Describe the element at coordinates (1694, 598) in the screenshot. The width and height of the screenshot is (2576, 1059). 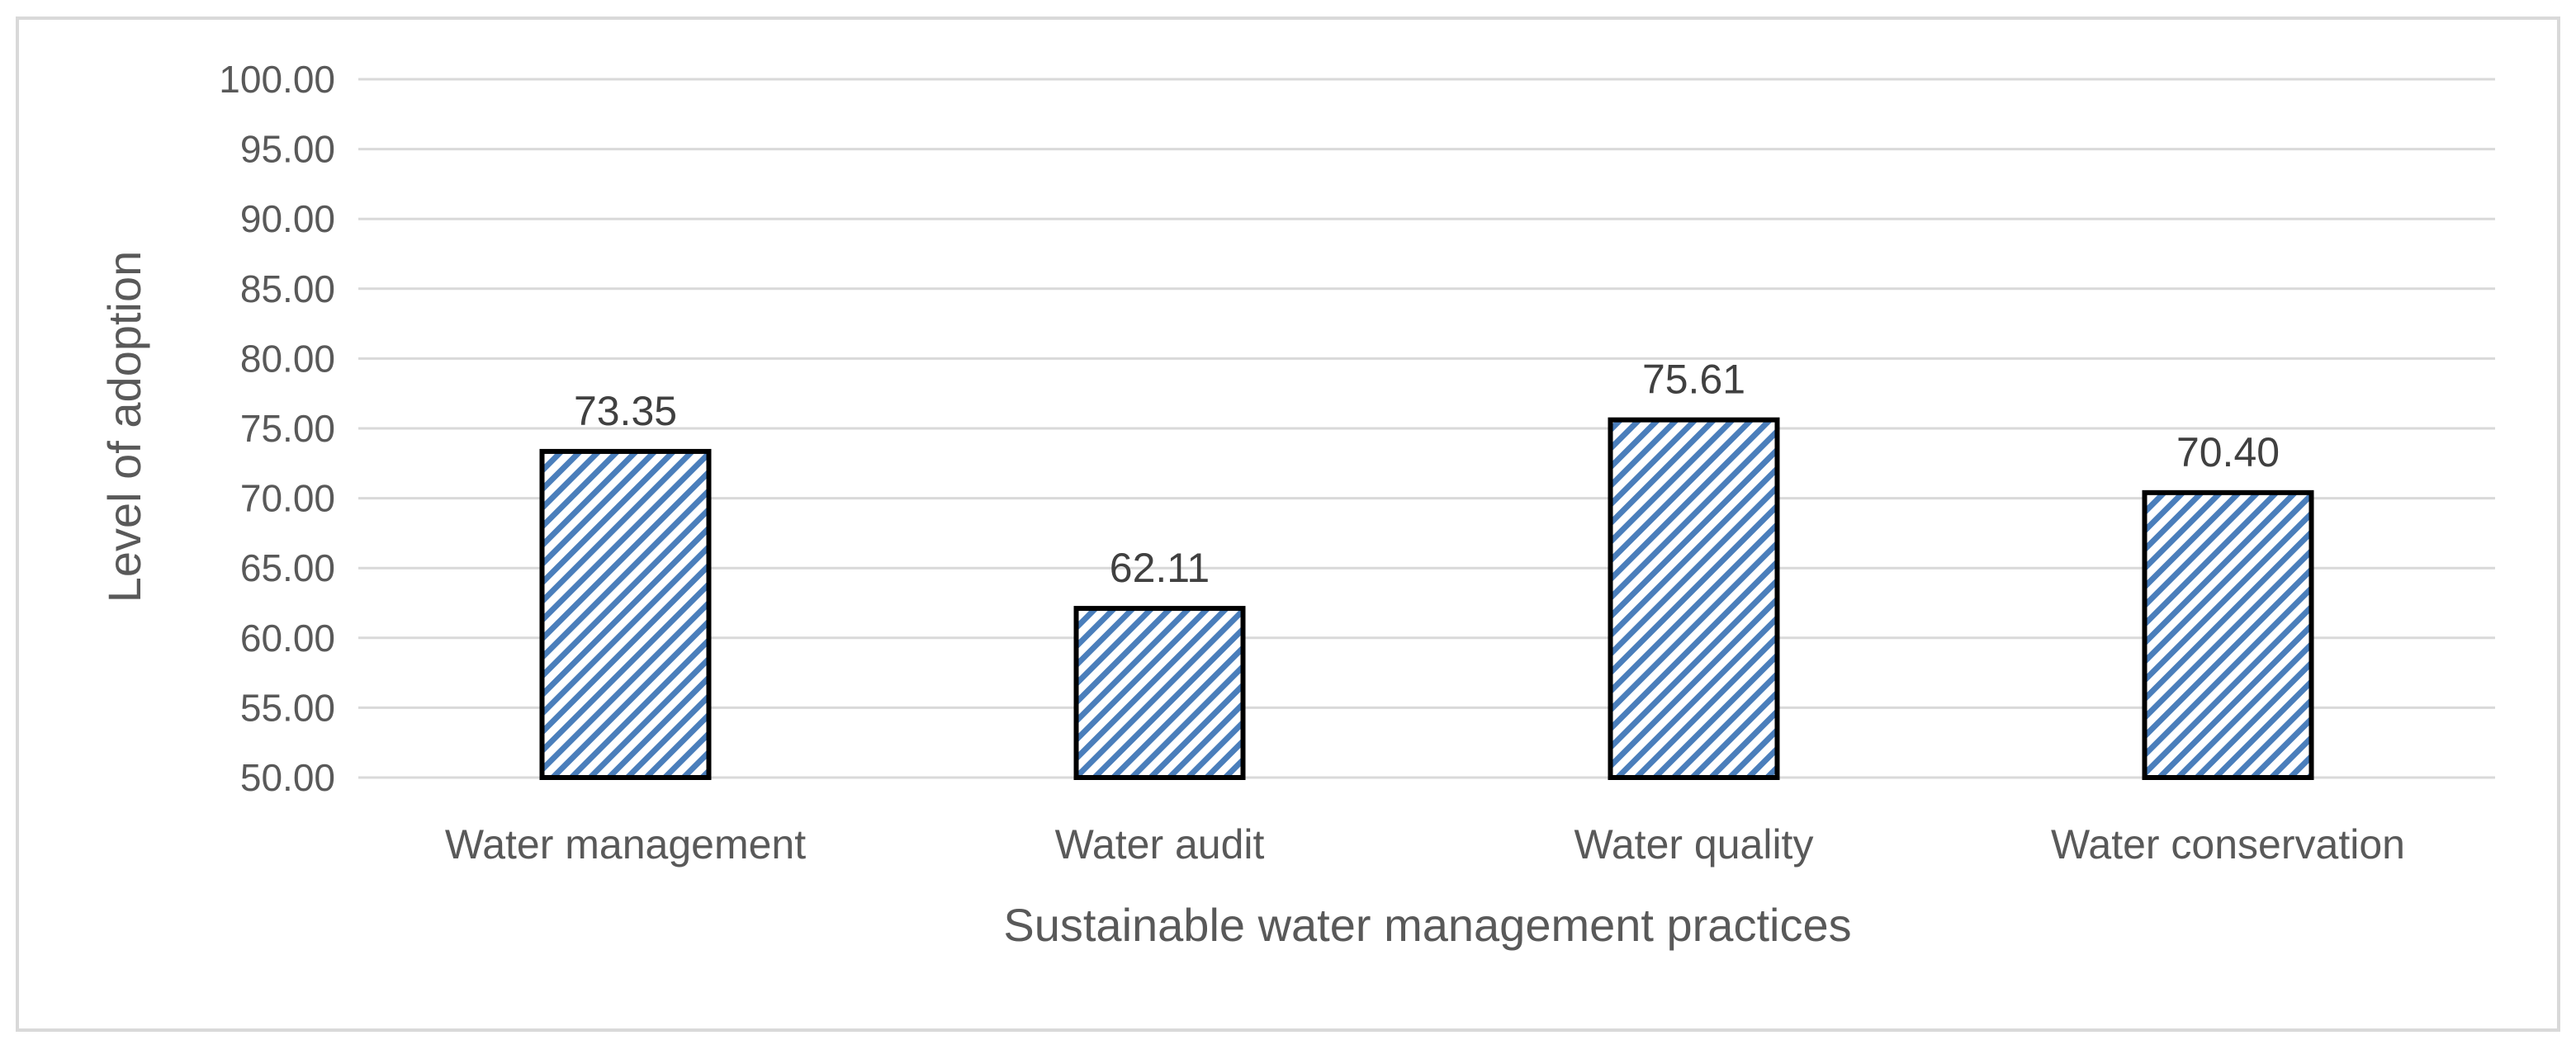
I see `bar-water-quality` at that location.